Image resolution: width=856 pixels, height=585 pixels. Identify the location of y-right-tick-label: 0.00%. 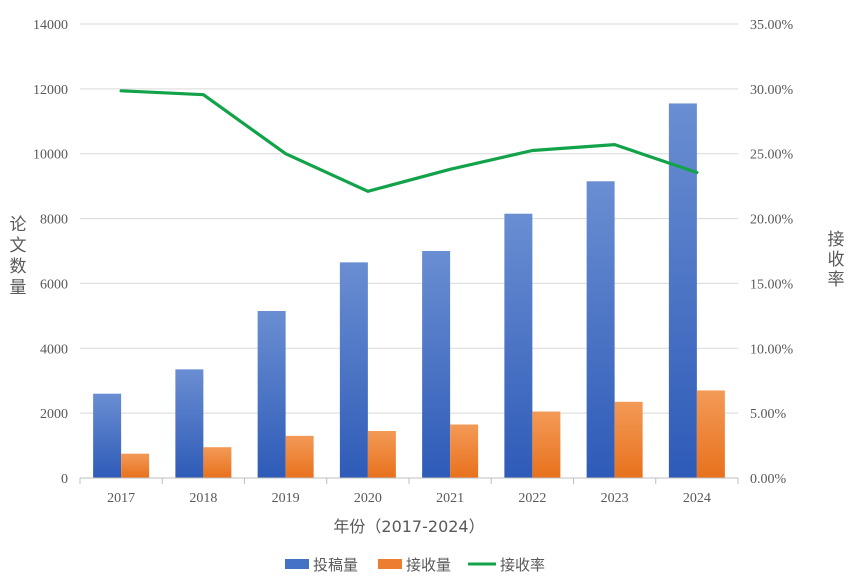
(768, 479).